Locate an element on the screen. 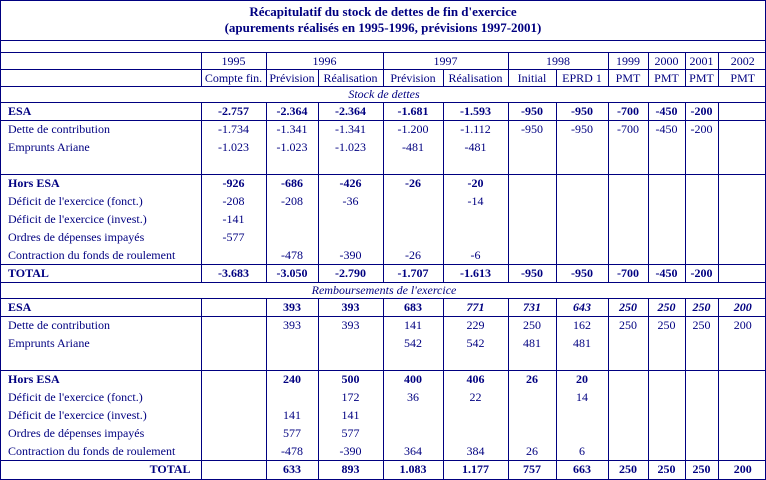  value-cell: 172 is located at coordinates (350, 397).